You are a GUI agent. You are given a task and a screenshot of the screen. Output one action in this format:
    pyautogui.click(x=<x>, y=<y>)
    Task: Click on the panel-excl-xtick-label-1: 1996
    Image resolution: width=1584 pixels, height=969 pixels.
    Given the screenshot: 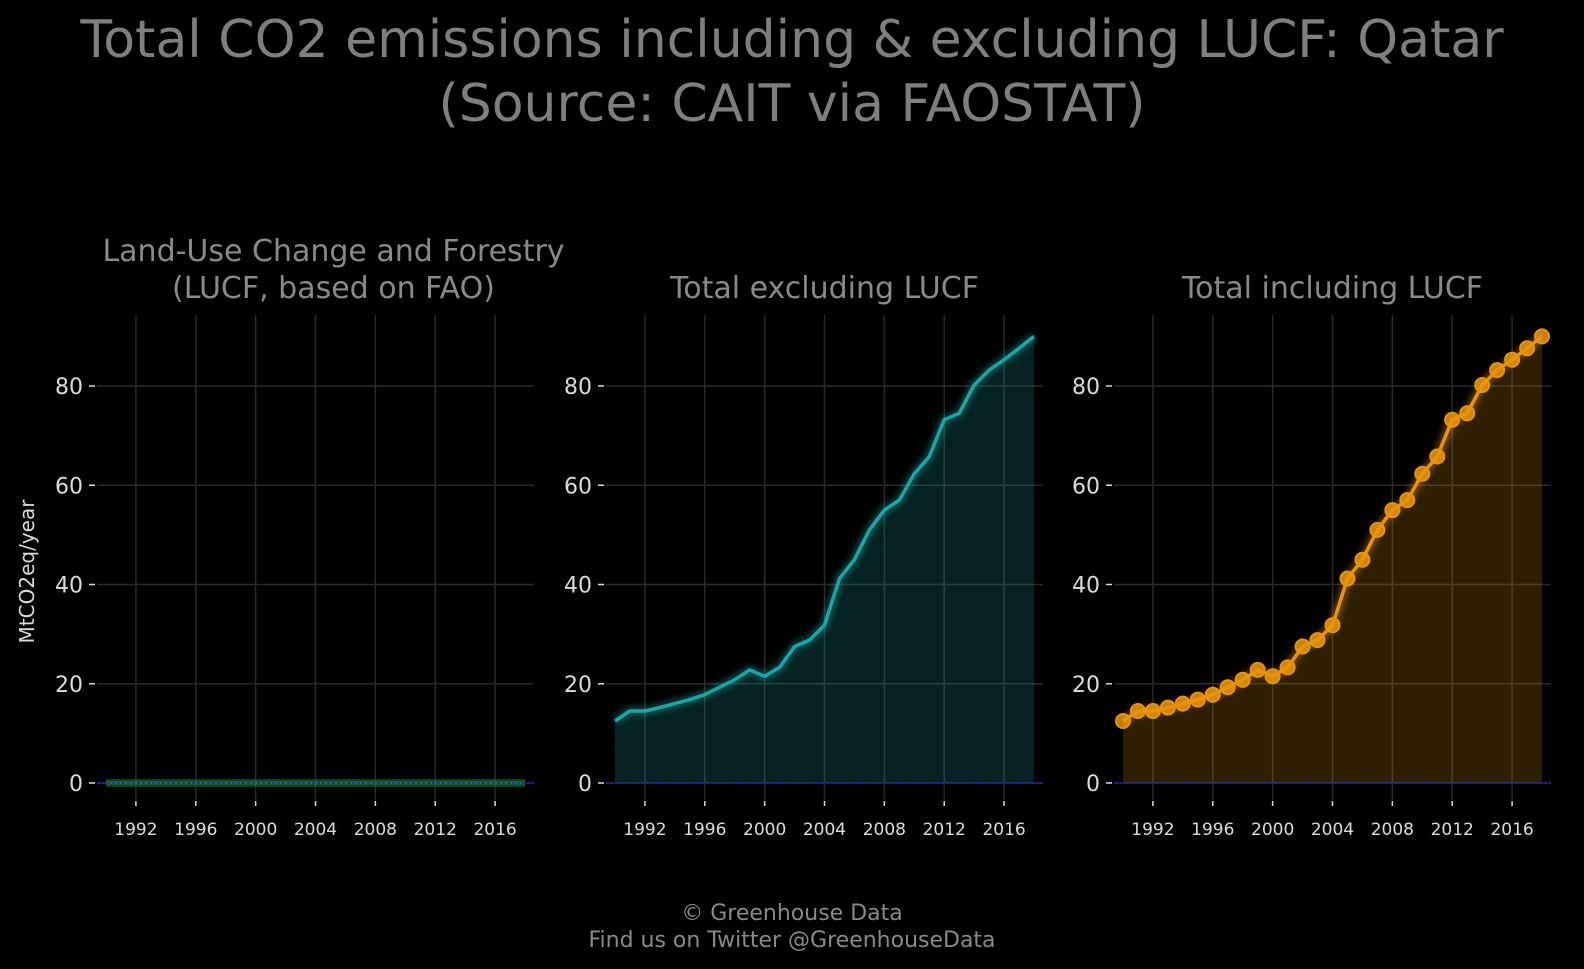 What is the action you would take?
    pyautogui.click(x=704, y=830)
    